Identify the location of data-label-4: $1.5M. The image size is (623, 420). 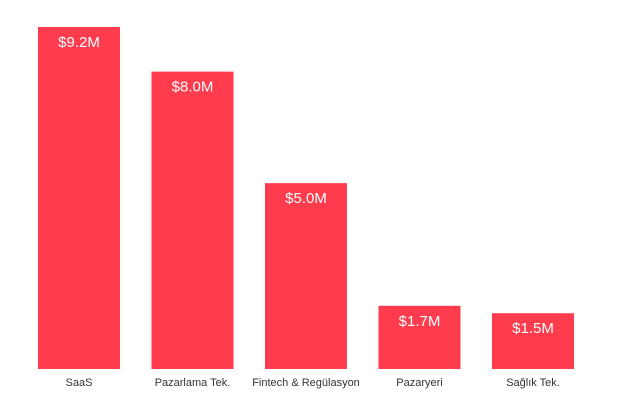
(533, 328).